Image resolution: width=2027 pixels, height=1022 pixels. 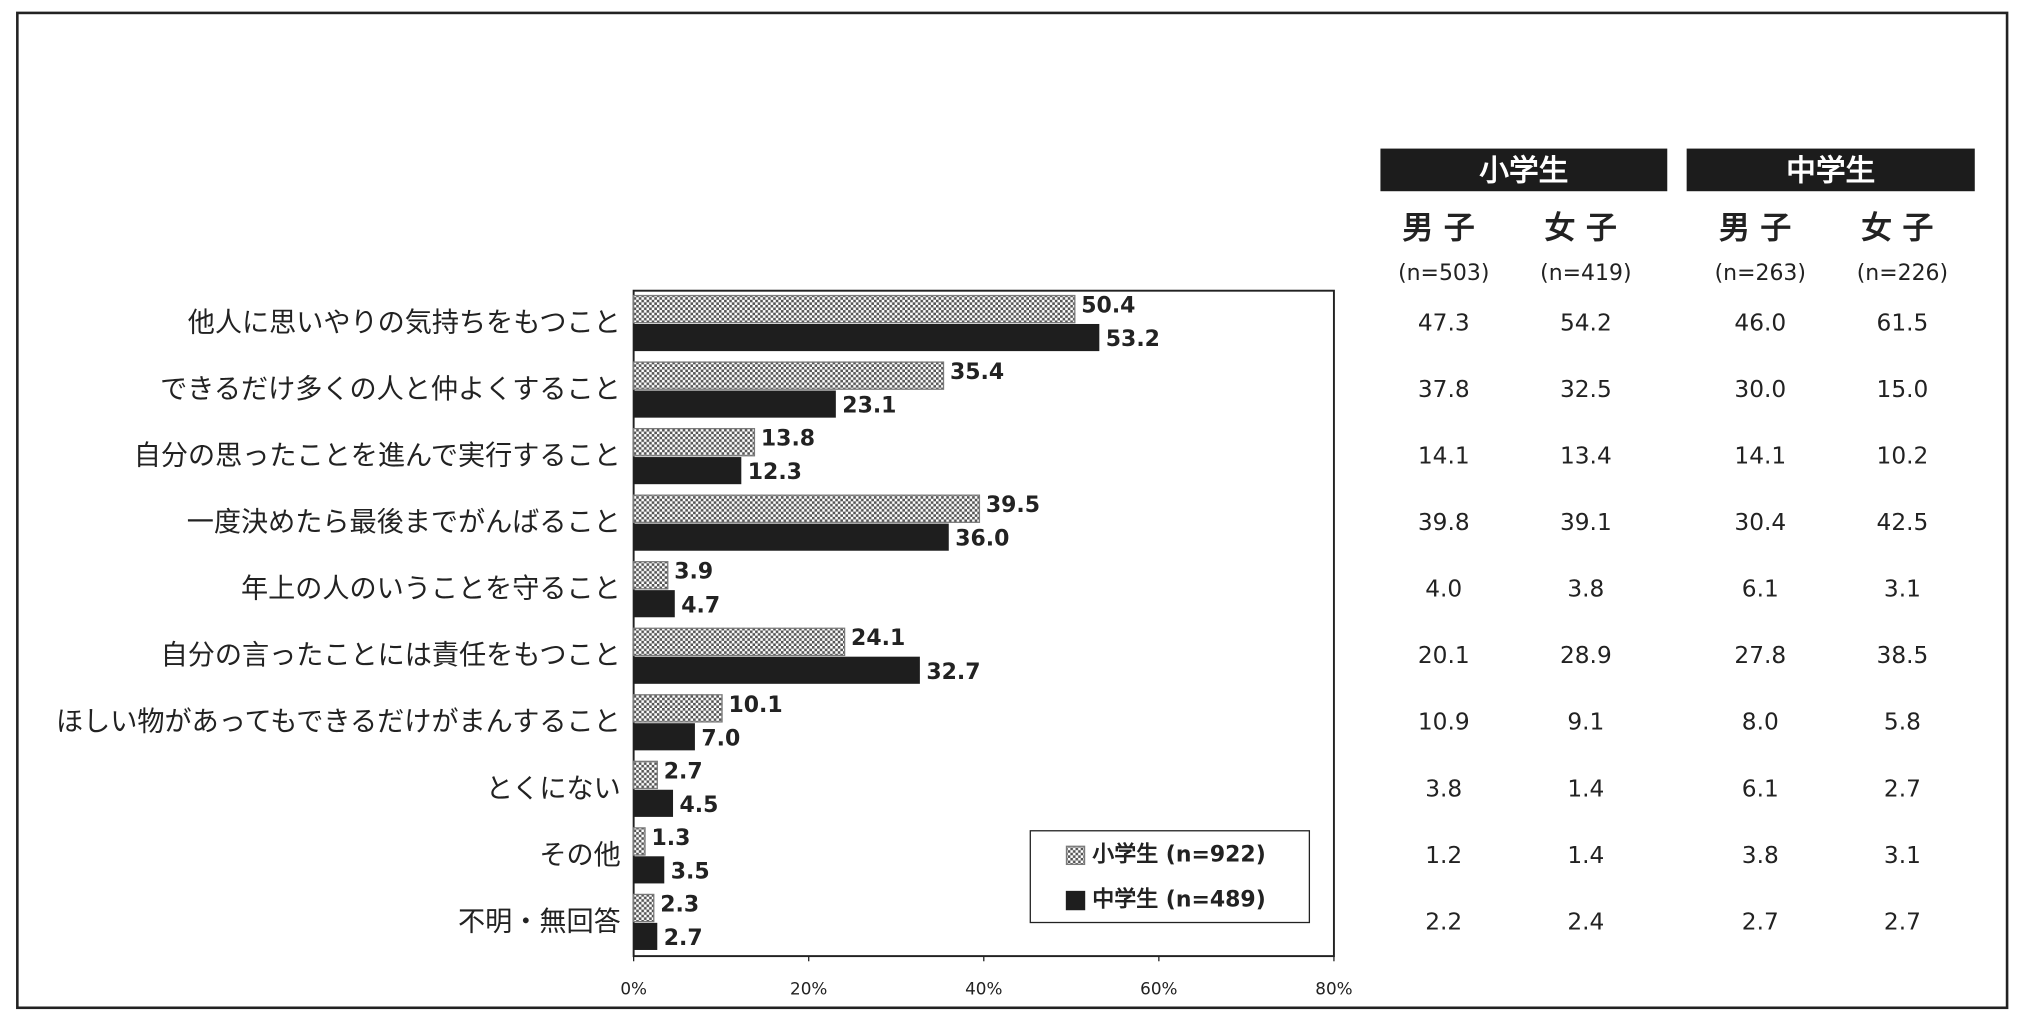 What do you see at coordinates (698, 805) in the screenshot?
I see `value-label: 4.5` at bounding box center [698, 805].